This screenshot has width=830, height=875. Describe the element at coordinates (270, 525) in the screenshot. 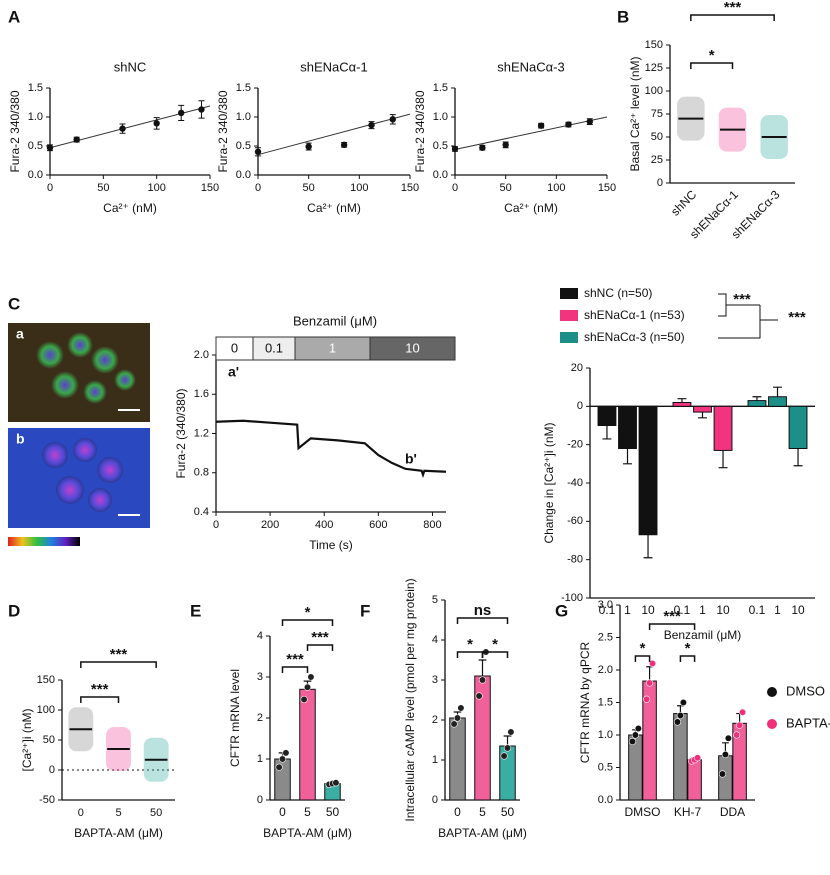

I see `x-tick-label: 200` at that location.